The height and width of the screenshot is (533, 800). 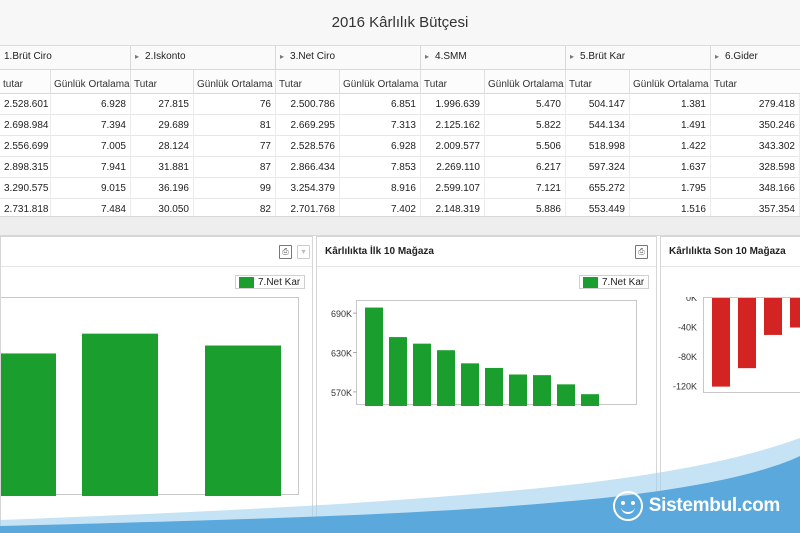 I want to click on splitter, so click(x=400, y=226).